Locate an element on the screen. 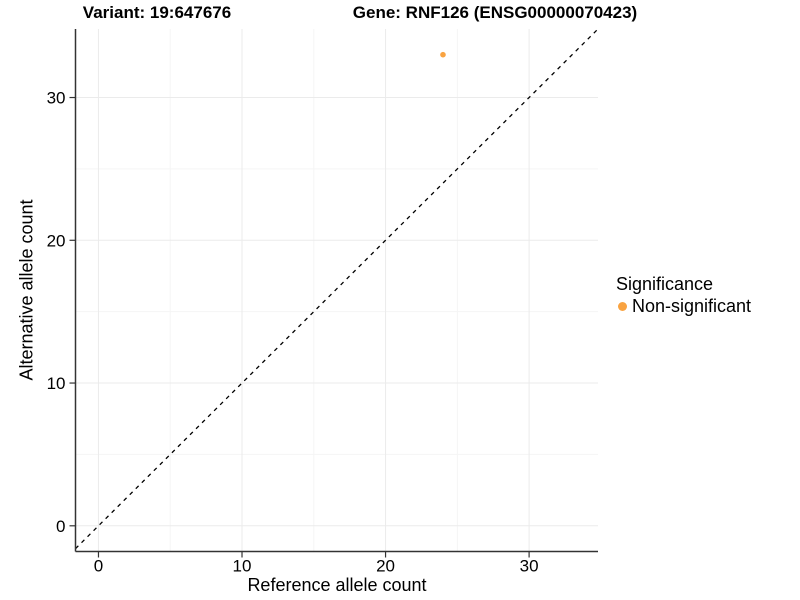  y-tick-label: 20 is located at coordinates (56, 240).